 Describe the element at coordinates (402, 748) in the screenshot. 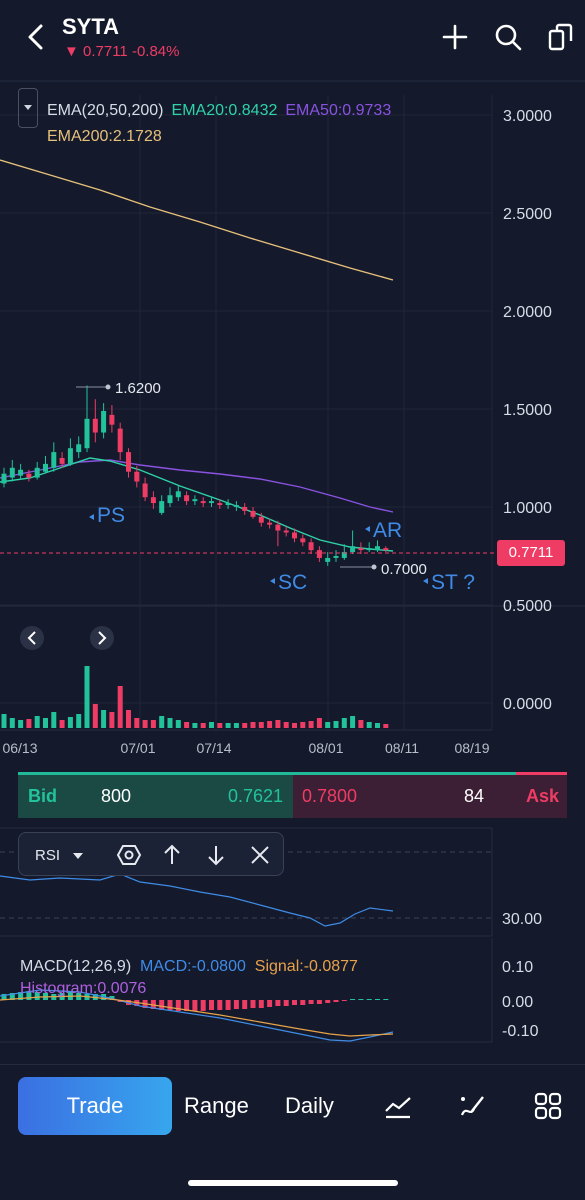

I see `date-axis-label: 08/11` at that location.